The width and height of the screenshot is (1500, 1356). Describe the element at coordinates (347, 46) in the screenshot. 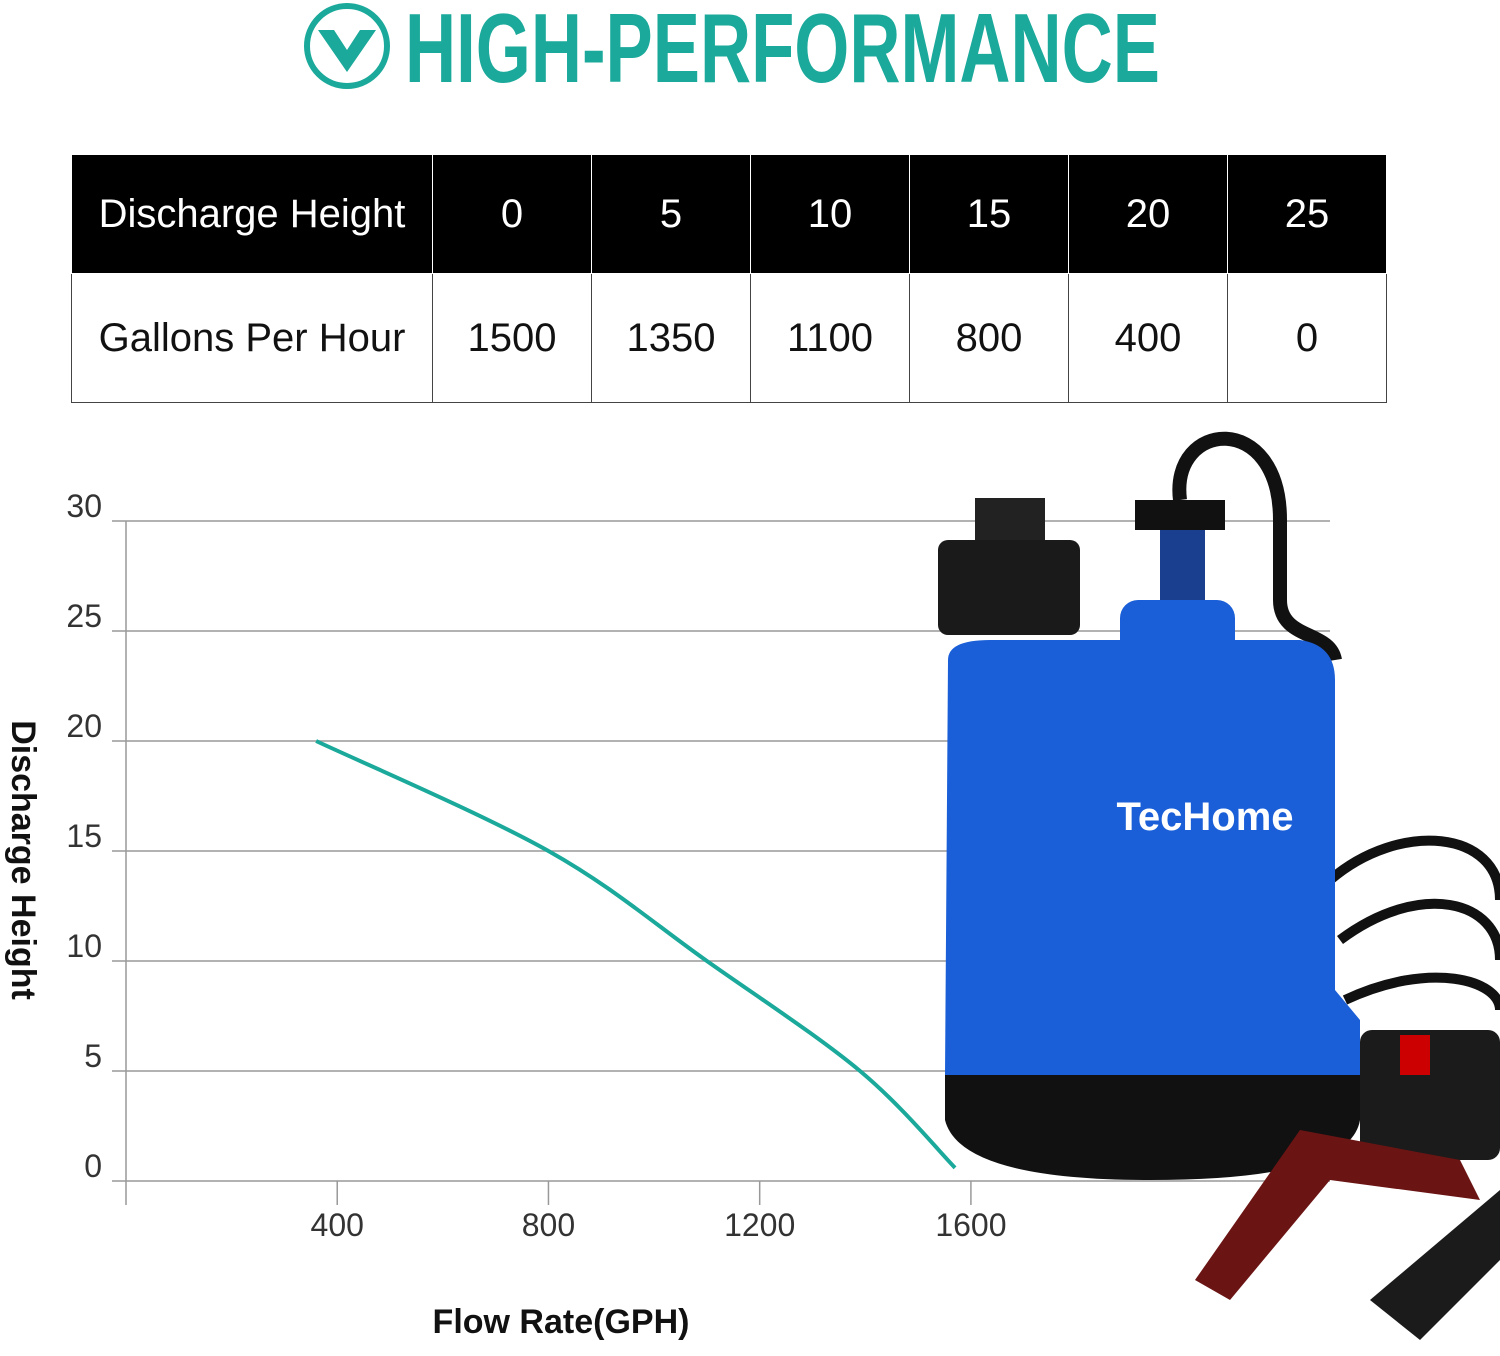

I see `title-icon` at that location.